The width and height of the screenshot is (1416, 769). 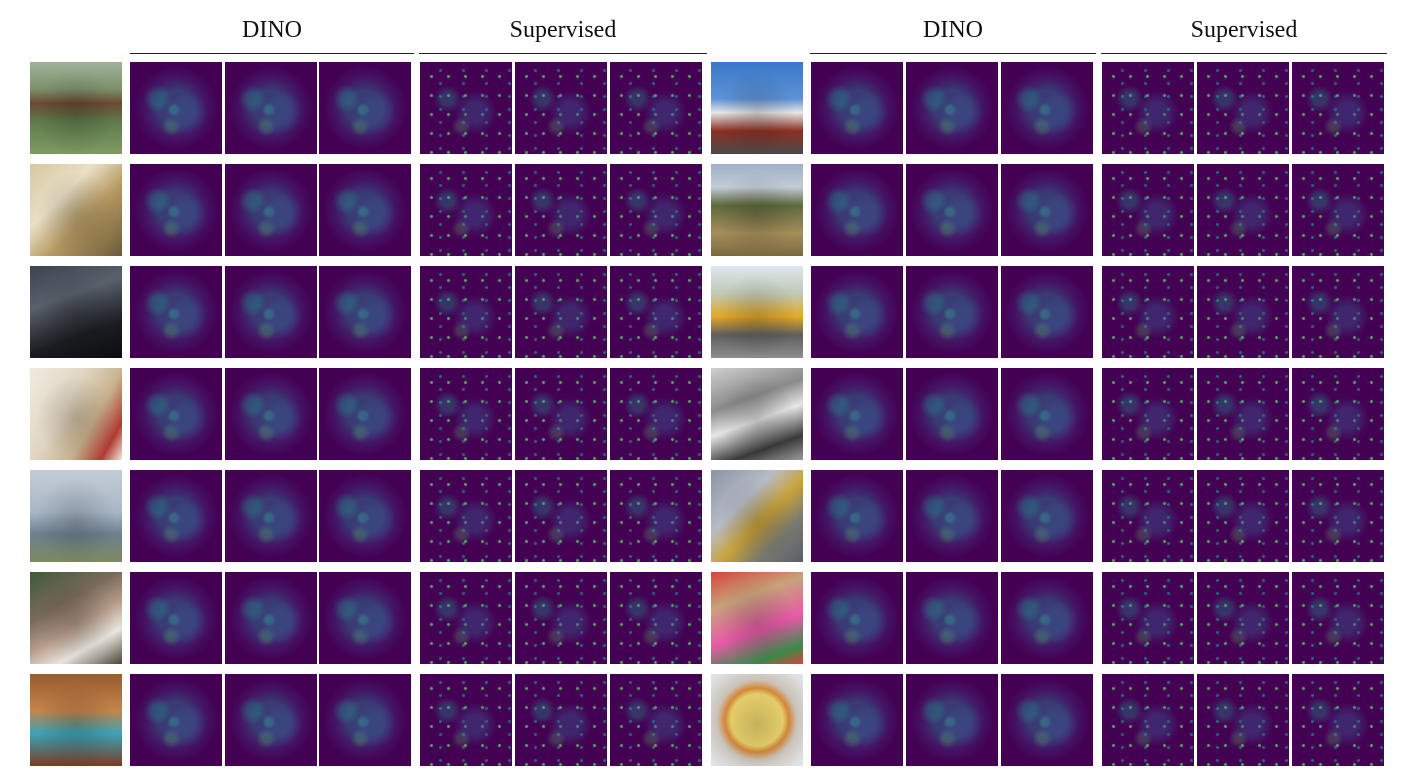 What do you see at coordinates (561, 516) in the screenshot?
I see `supervised-attention-map-left-r5-h2` at bounding box center [561, 516].